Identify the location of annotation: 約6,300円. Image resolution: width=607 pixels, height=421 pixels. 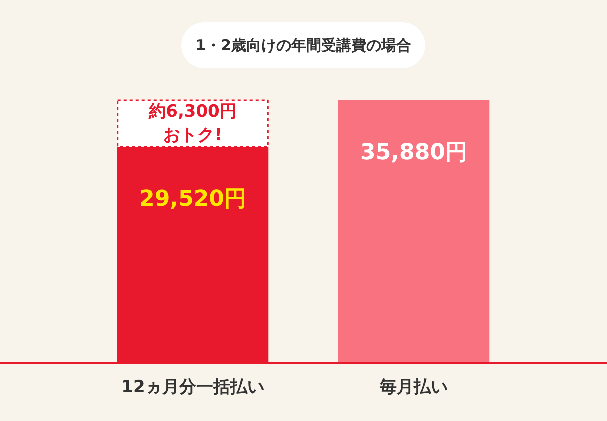
(192, 112).